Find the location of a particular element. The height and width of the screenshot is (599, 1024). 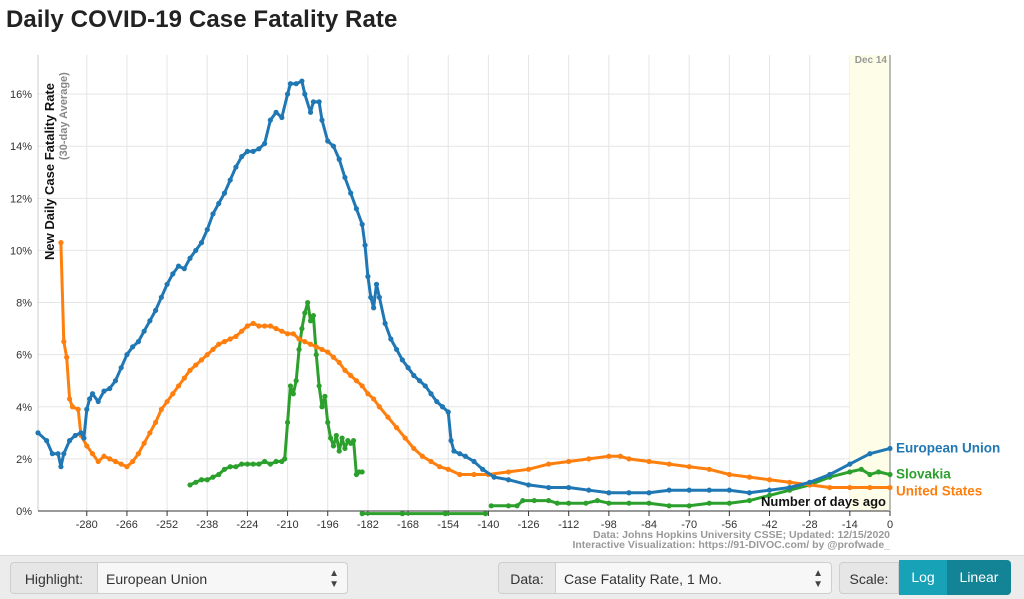

scale-log-button: Log is located at coordinates (923, 577).